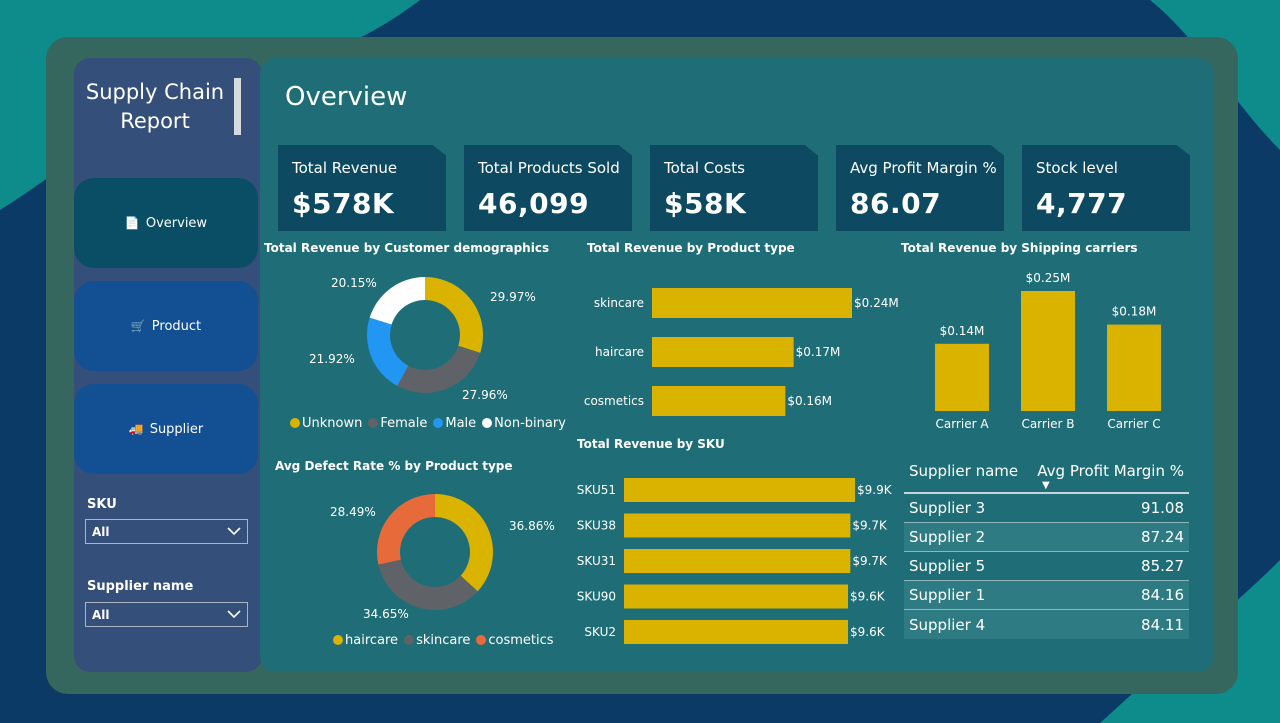 The height and width of the screenshot is (723, 1280). Describe the element at coordinates (875, 490) in the screenshot. I see `data-label: $9.9K` at that location.